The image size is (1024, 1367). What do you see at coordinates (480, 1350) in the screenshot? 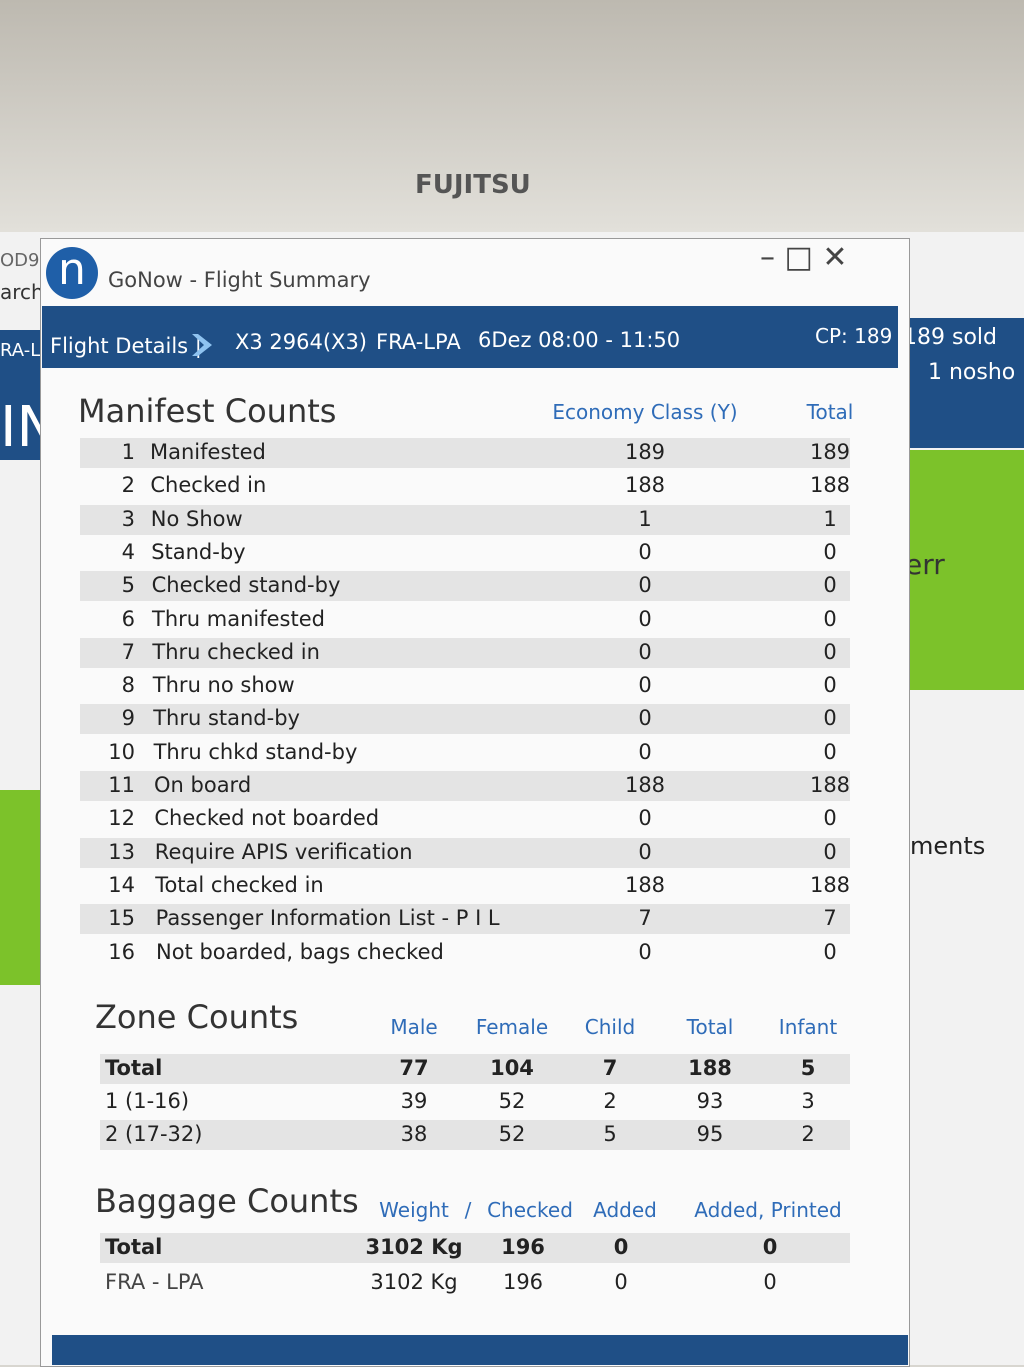
I see `bottom-bar` at bounding box center [480, 1350].